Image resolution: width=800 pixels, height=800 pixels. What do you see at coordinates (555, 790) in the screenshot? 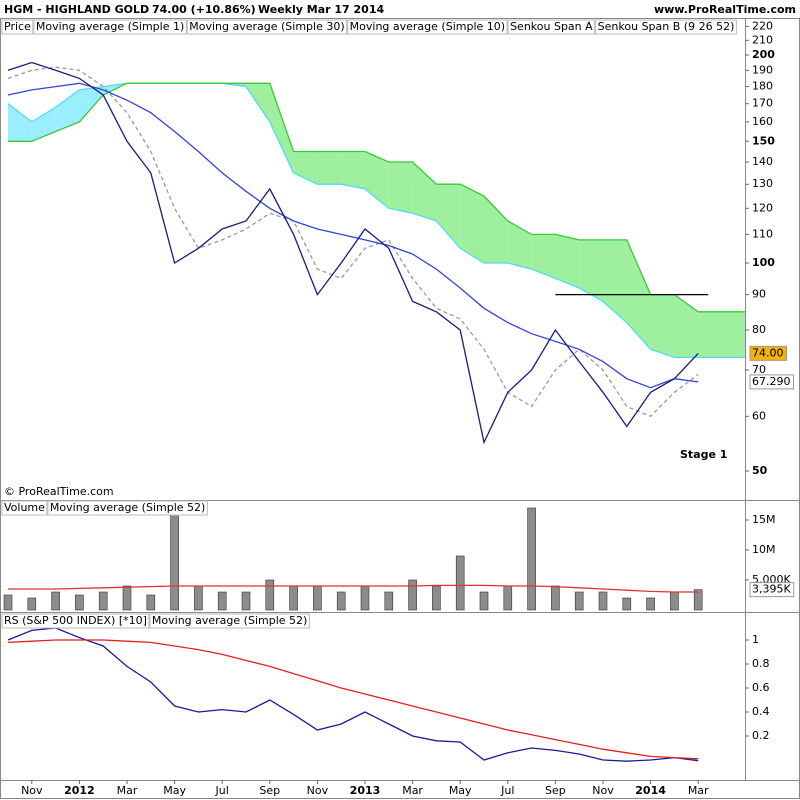
I see `x-tick-label: Sep` at bounding box center [555, 790].